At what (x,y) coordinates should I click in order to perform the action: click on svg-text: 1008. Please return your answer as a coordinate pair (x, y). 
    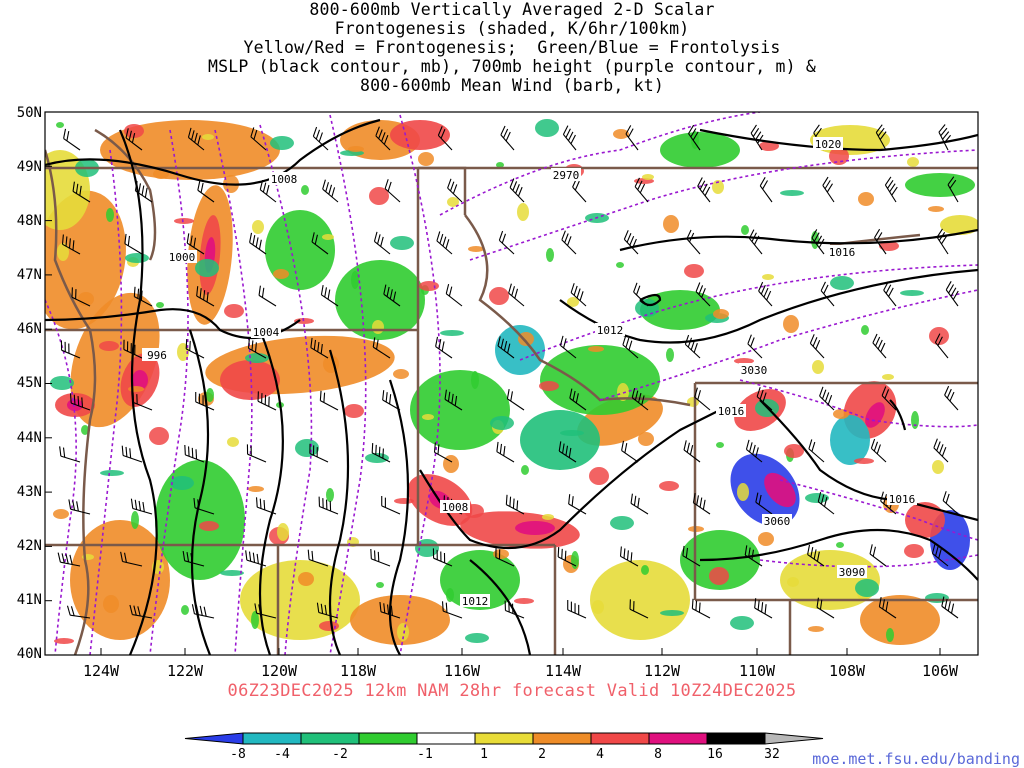
    Looking at the image, I should click on (455, 507).